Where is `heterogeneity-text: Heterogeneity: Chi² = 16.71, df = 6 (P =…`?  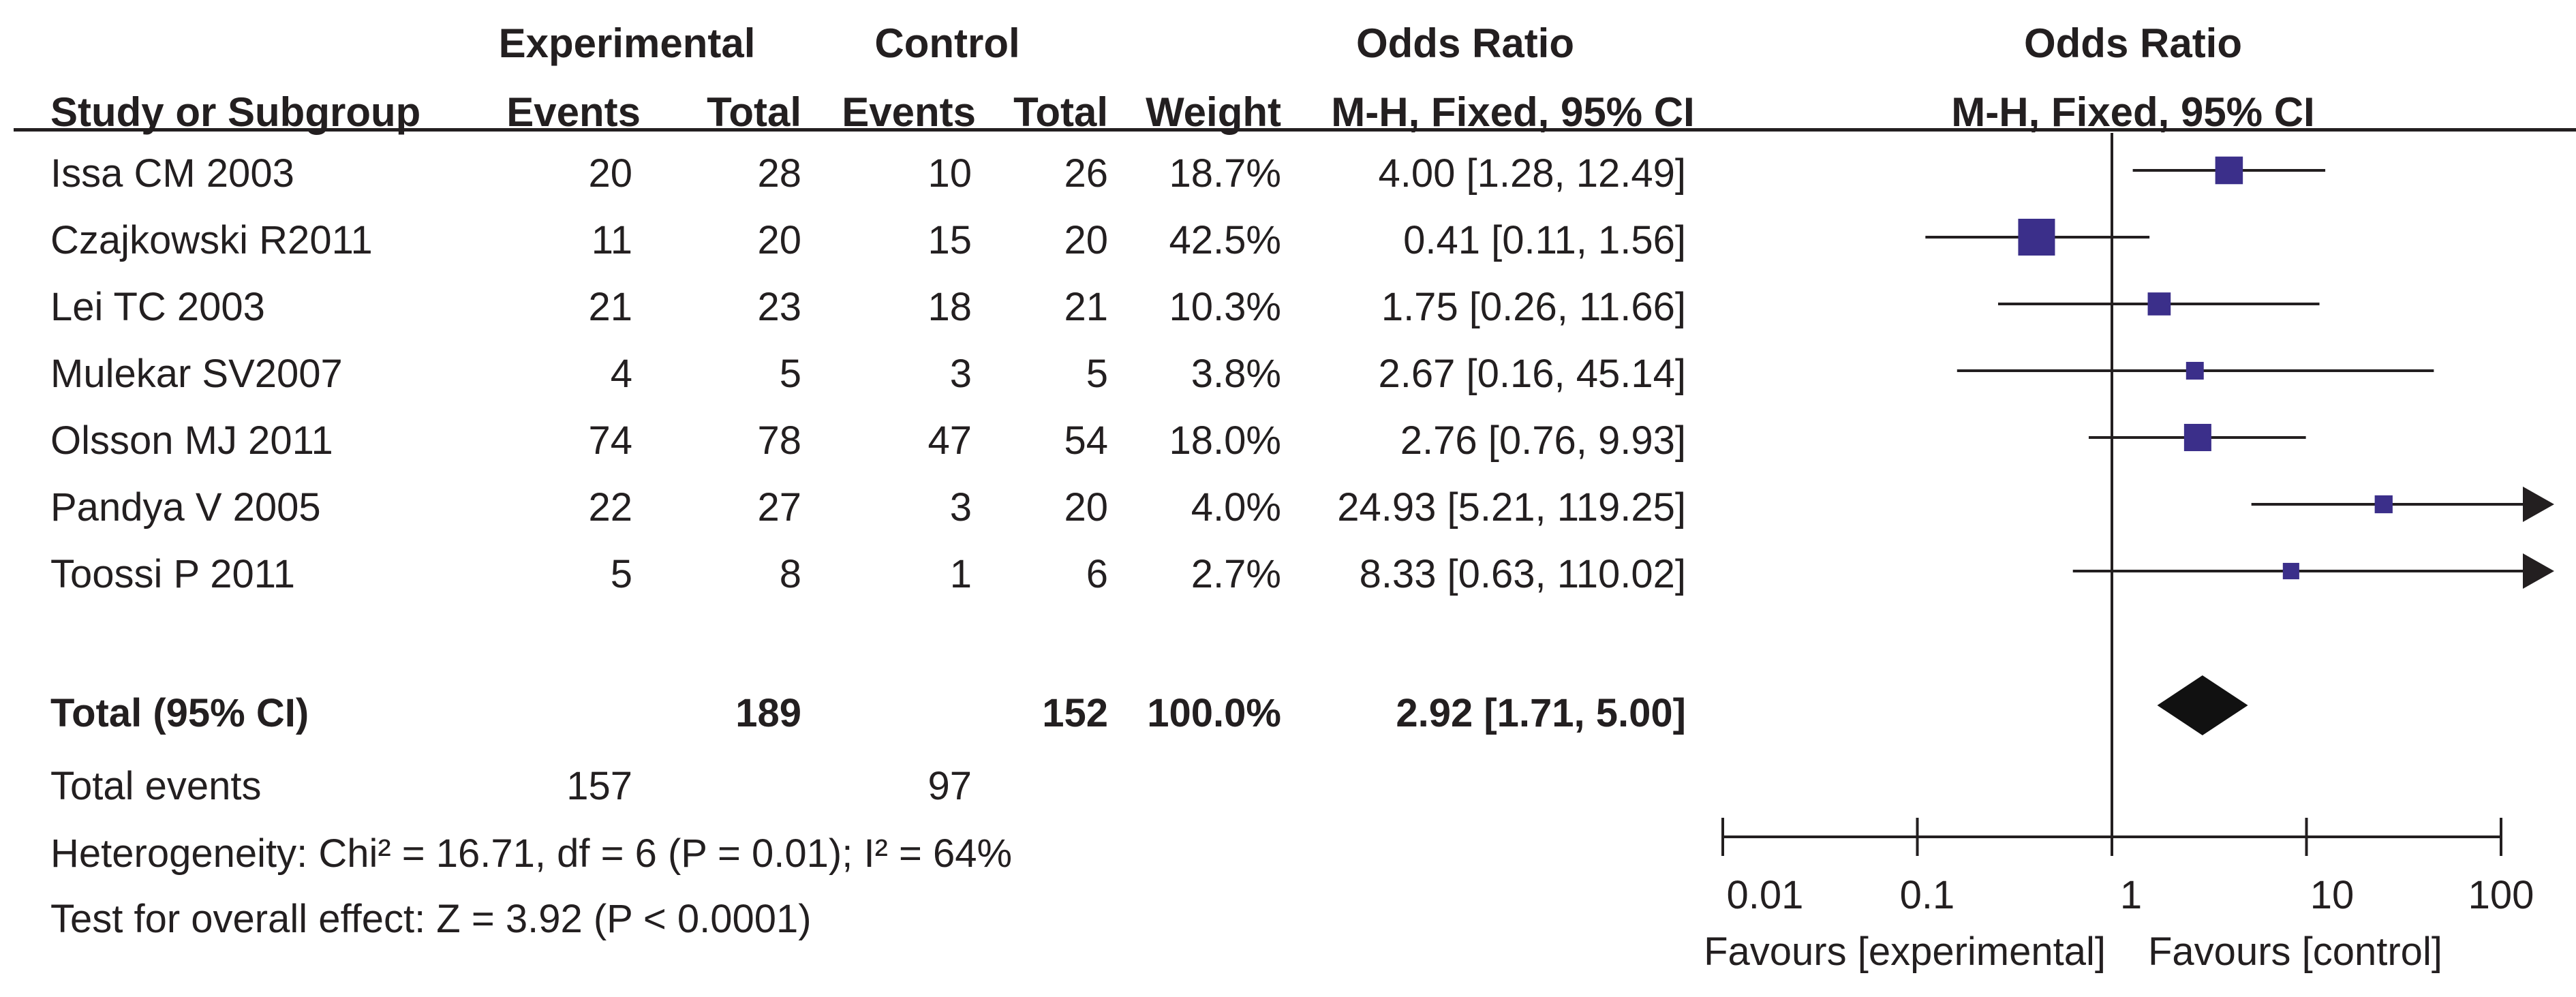 heterogeneity-text: Heterogeneity: Chi² = 16.71, df = 6 (P =… is located at coordinates (531, 853).